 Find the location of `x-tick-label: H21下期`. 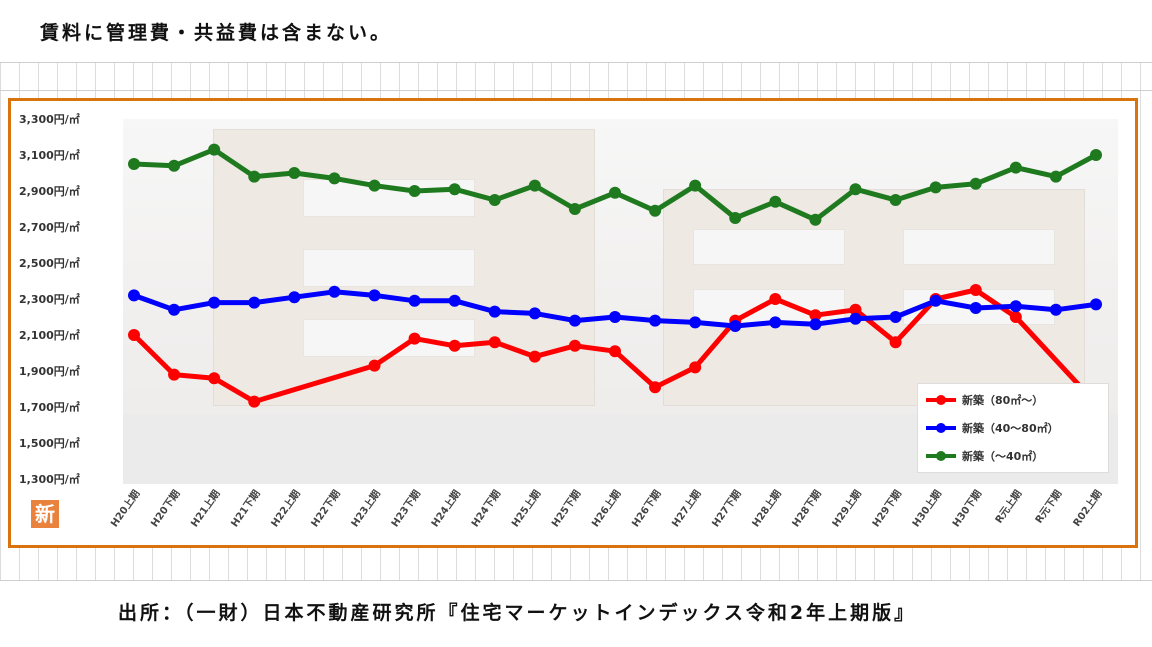

x-tick-label: H21下期 is located at coordinates (245, 508).